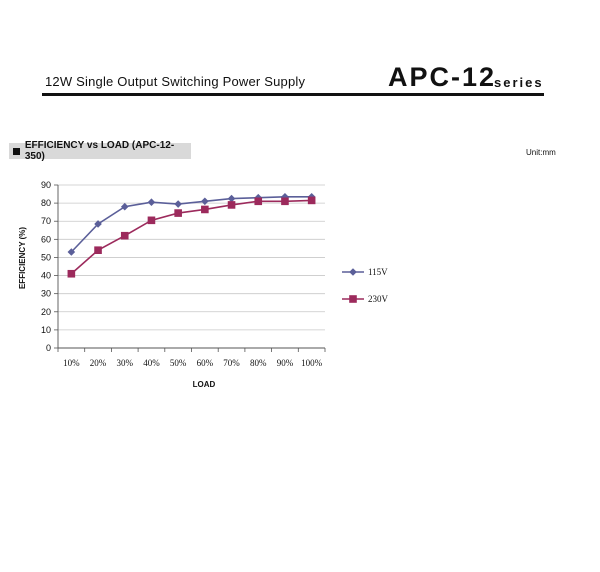 The width and height of the screenshot is (600, 572). I want to click on legend-label: 115V, so click(378, 272).